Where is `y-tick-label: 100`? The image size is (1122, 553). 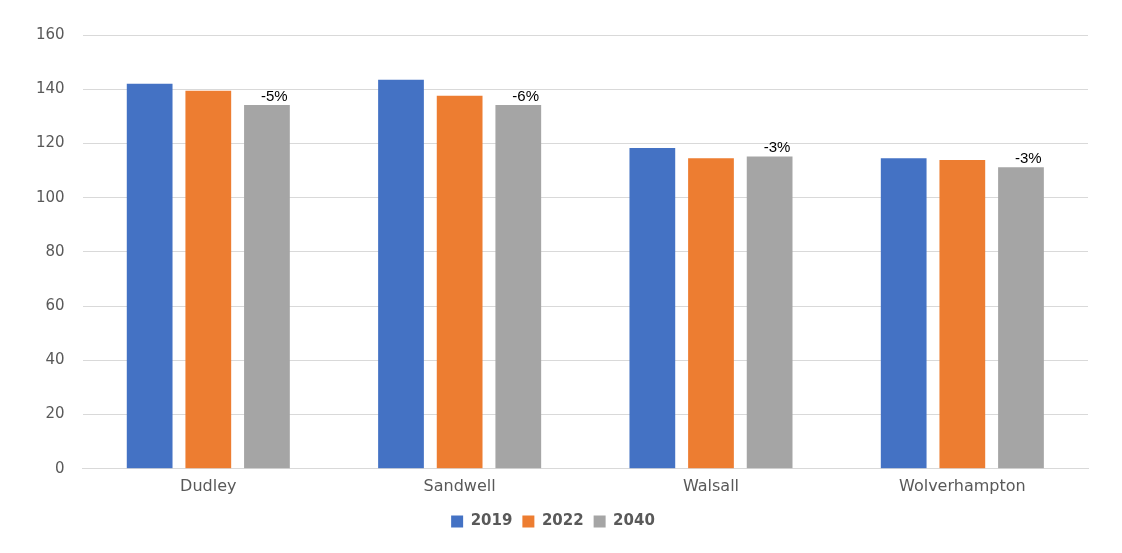 y-tick-label: 100 is located at coordinates (50, 196).